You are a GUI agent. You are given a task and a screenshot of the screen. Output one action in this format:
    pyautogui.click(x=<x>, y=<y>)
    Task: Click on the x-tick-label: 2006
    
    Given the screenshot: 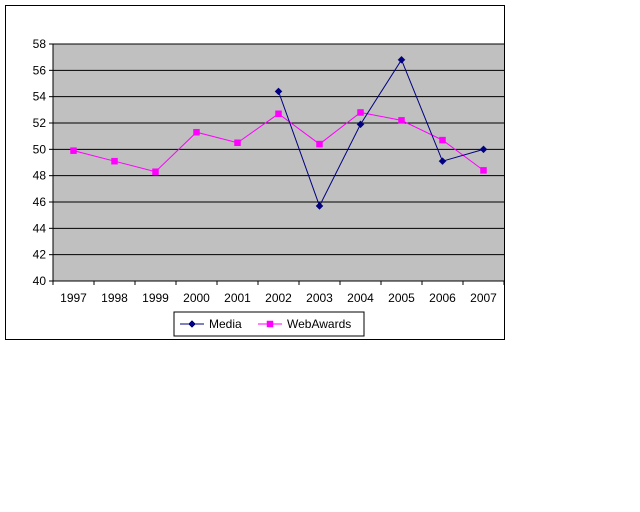 What is the action you would take?
    pyautogui.click(x=442, y=298)
    